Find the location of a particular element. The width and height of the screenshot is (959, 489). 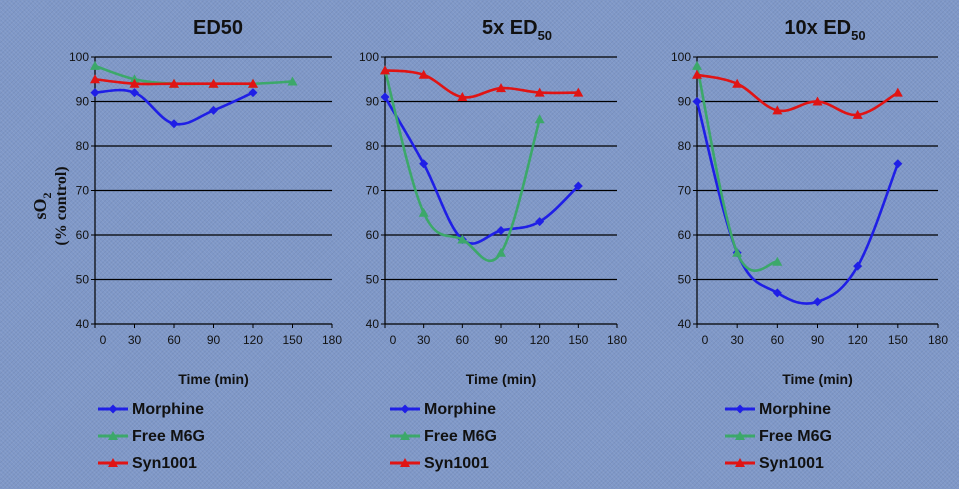

legend-item-morphine: Morphine is located at coordinates (151, 409).